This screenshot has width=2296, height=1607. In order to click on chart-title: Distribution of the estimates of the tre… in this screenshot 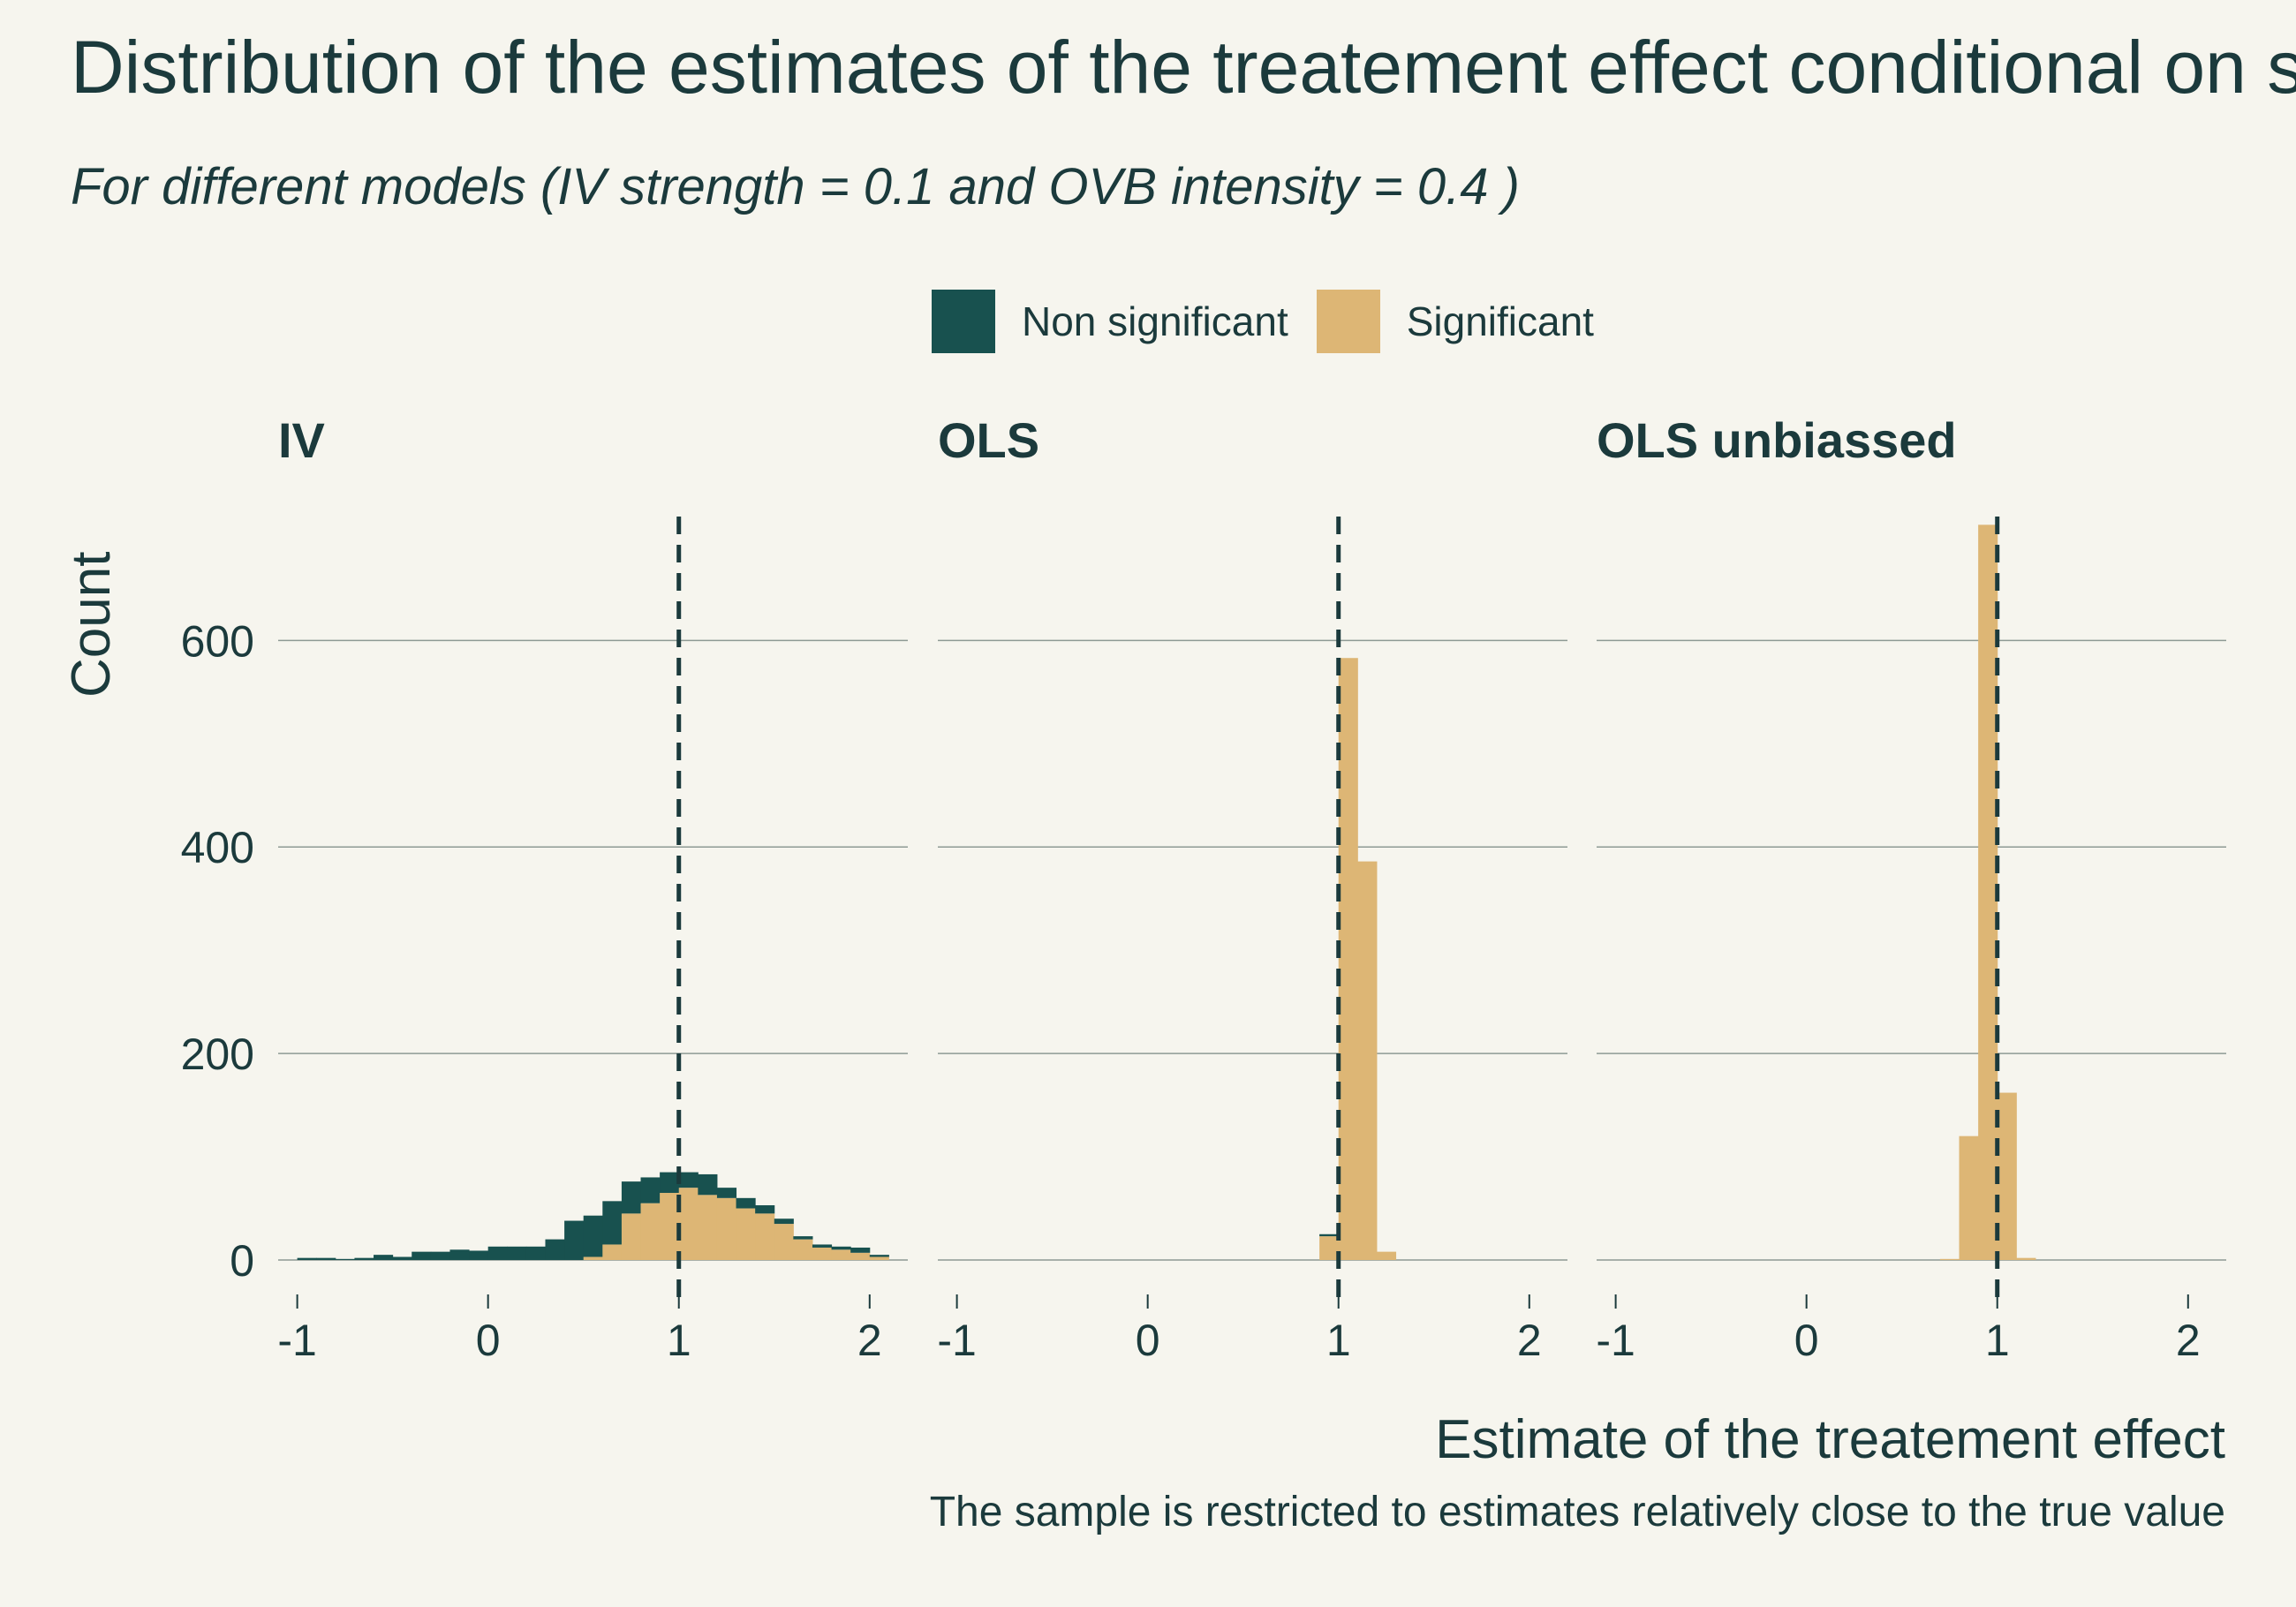, I will do `click(1183, 67)`.